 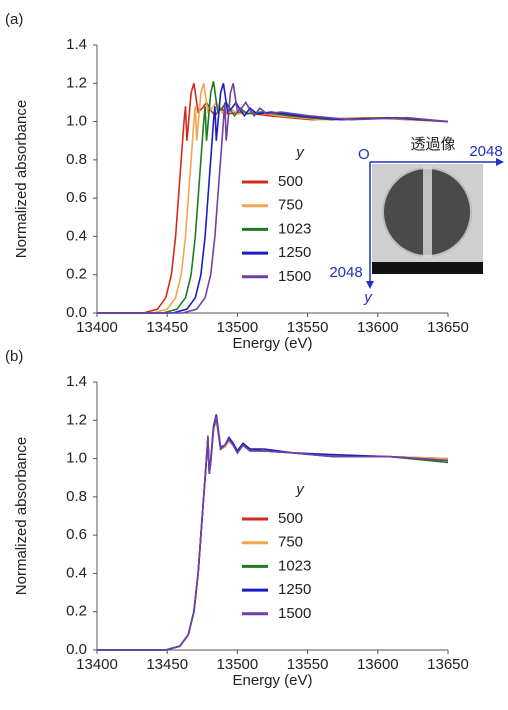 I want to click on inset-x-extent: 2048, so click(x=485, y=151).